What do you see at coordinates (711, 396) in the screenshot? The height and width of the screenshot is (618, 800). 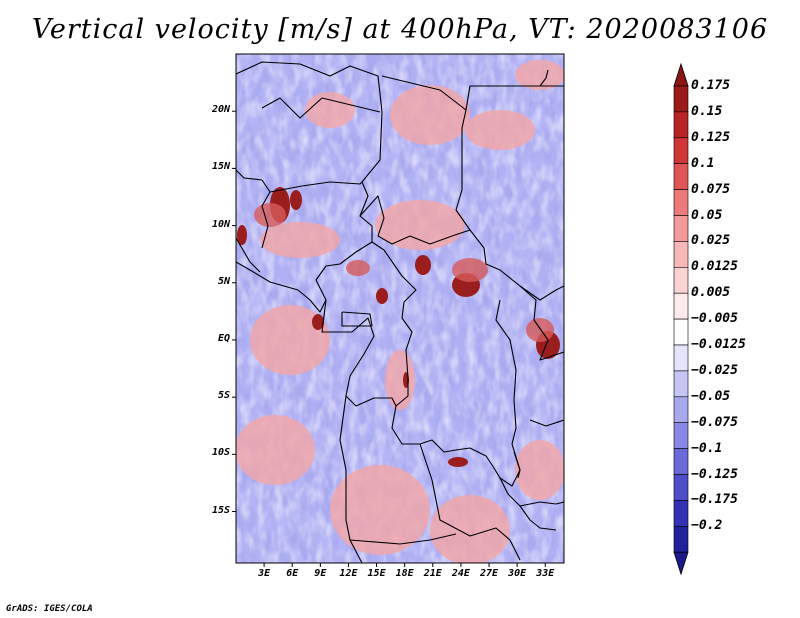 I see `colorbar-level-label: −0.05` at bounding box center [711, 396].